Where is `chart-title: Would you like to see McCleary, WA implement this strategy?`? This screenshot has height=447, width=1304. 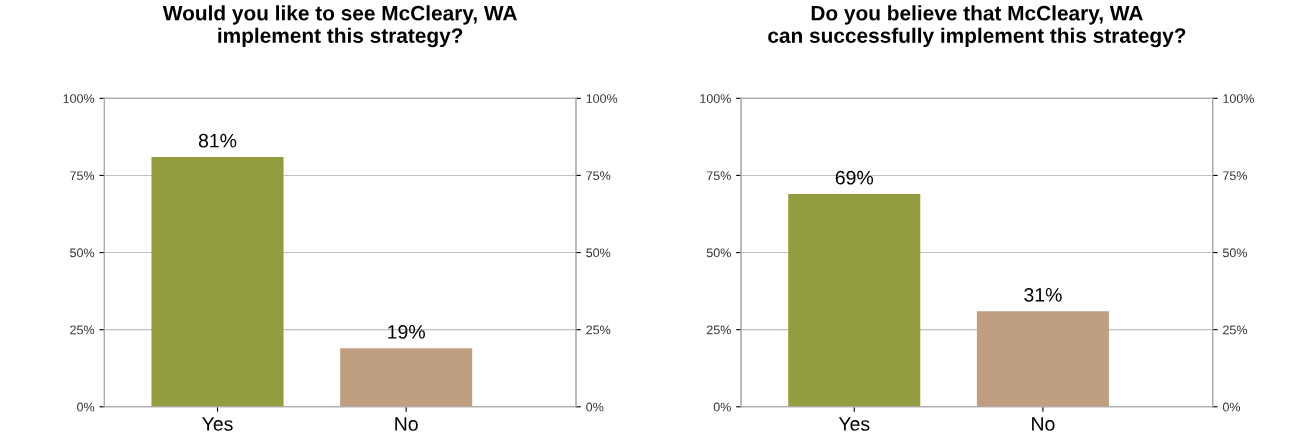 chart-title: Would you like to see McCleary, WA implement this strategy? is located at coordinates (339, 26).